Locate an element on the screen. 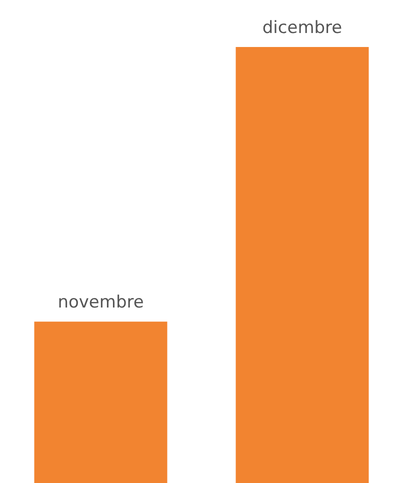  x-tick-label: dicembre is located at coordinates (302, 28).